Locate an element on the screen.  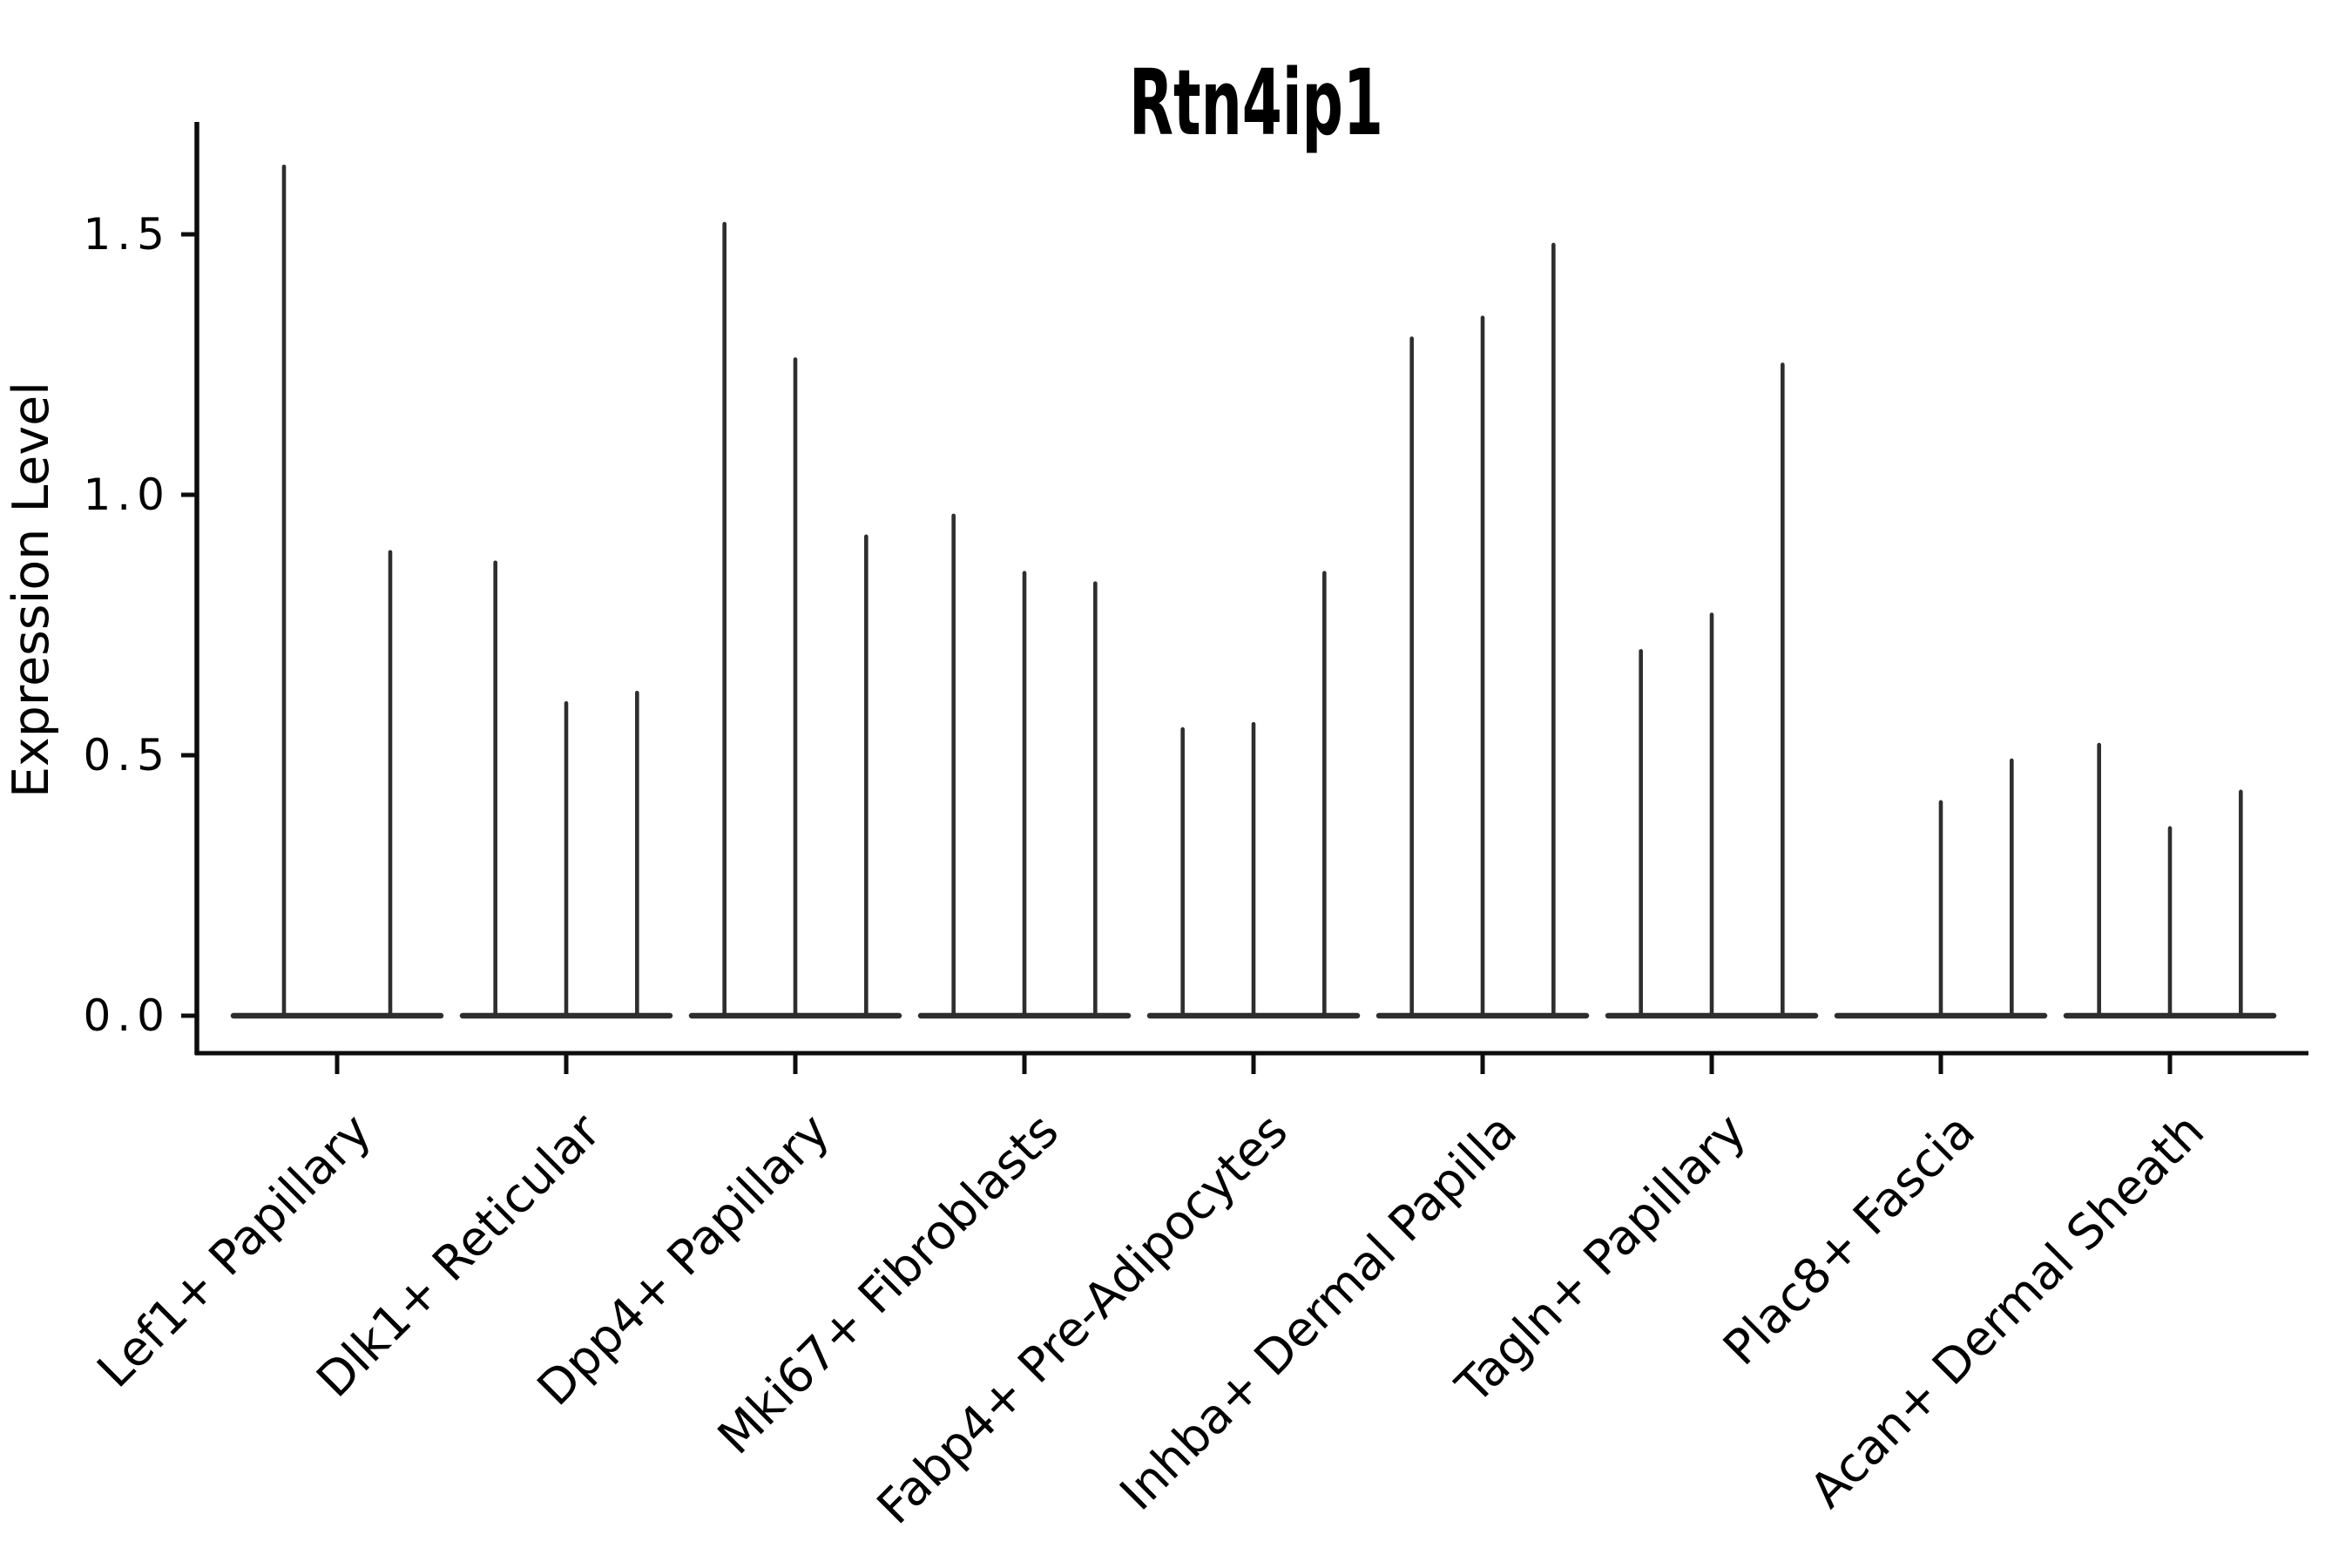
x-tick-label: Inhba+ Dermal Papilla is located at coordinates (1318, 1312).